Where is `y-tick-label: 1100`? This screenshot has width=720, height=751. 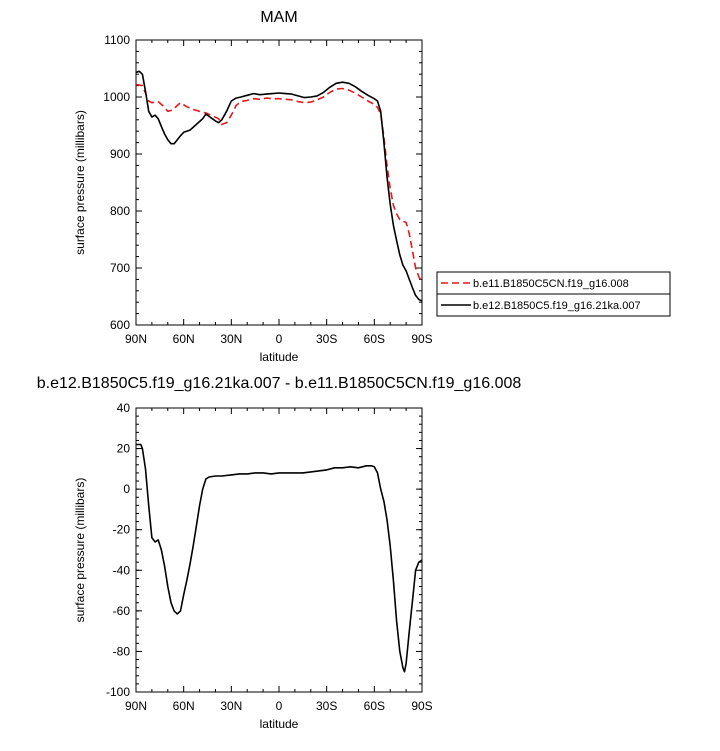 y-tick-label: 1100 is located at coordinates (117, 40).